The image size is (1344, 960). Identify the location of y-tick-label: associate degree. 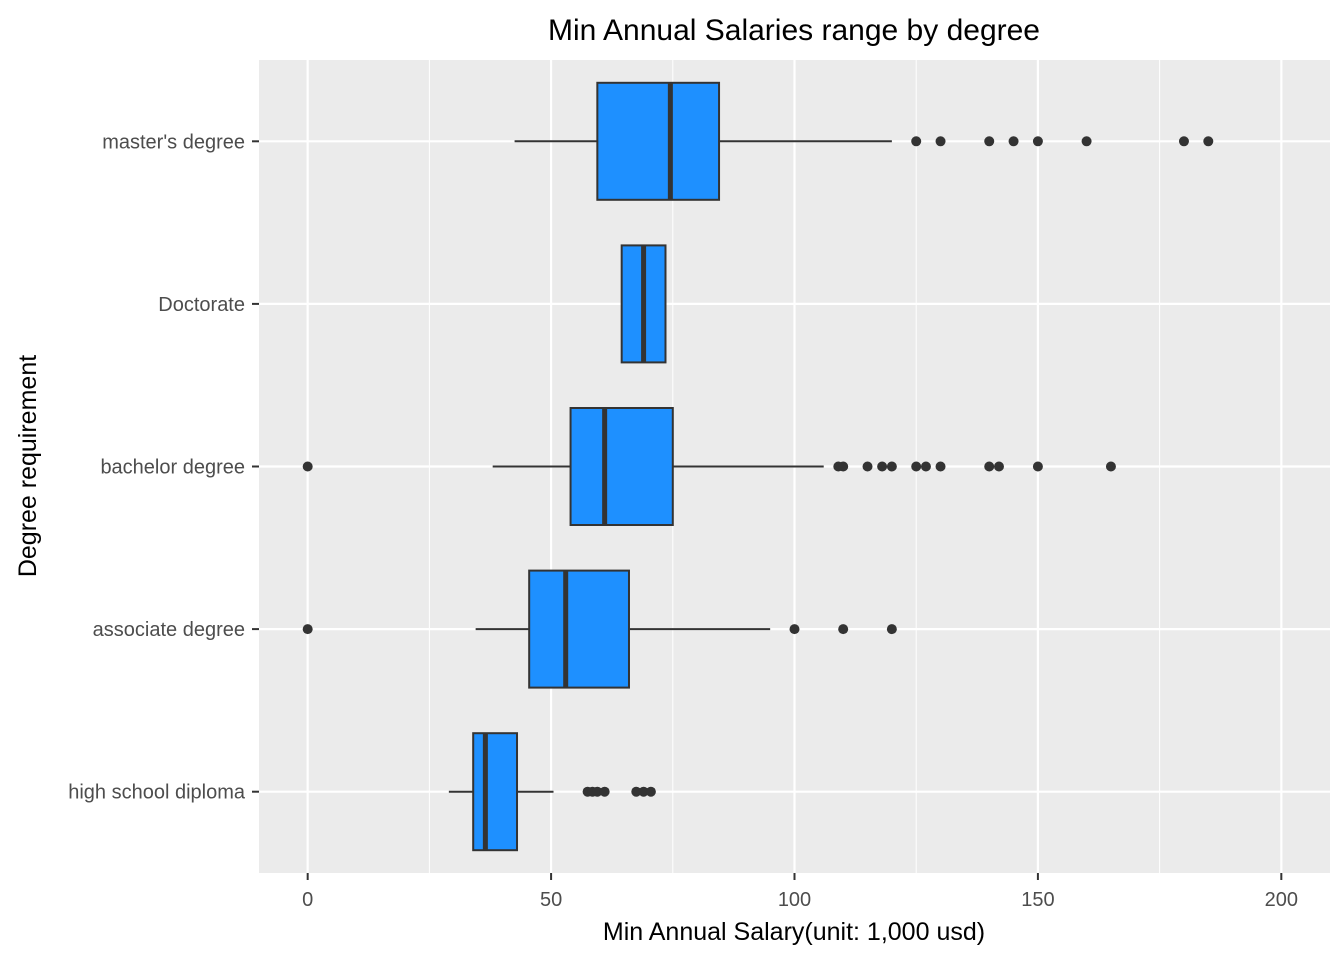
(169, 630).